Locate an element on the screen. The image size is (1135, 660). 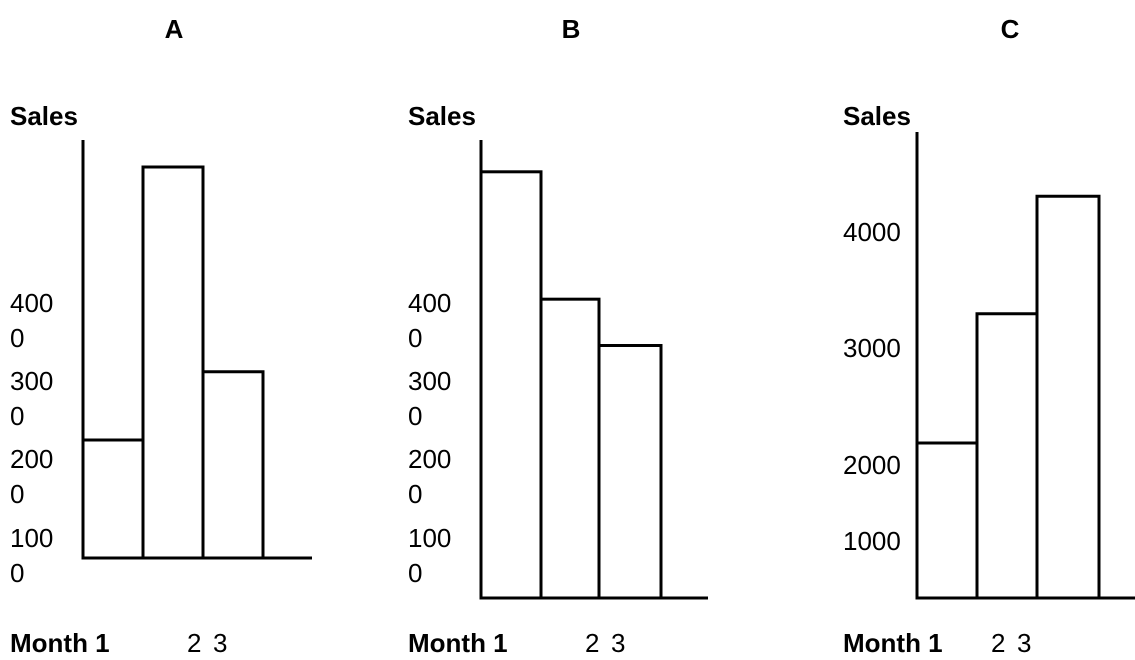
y-tick-label: 1000 is located at coordinates (872, 541).